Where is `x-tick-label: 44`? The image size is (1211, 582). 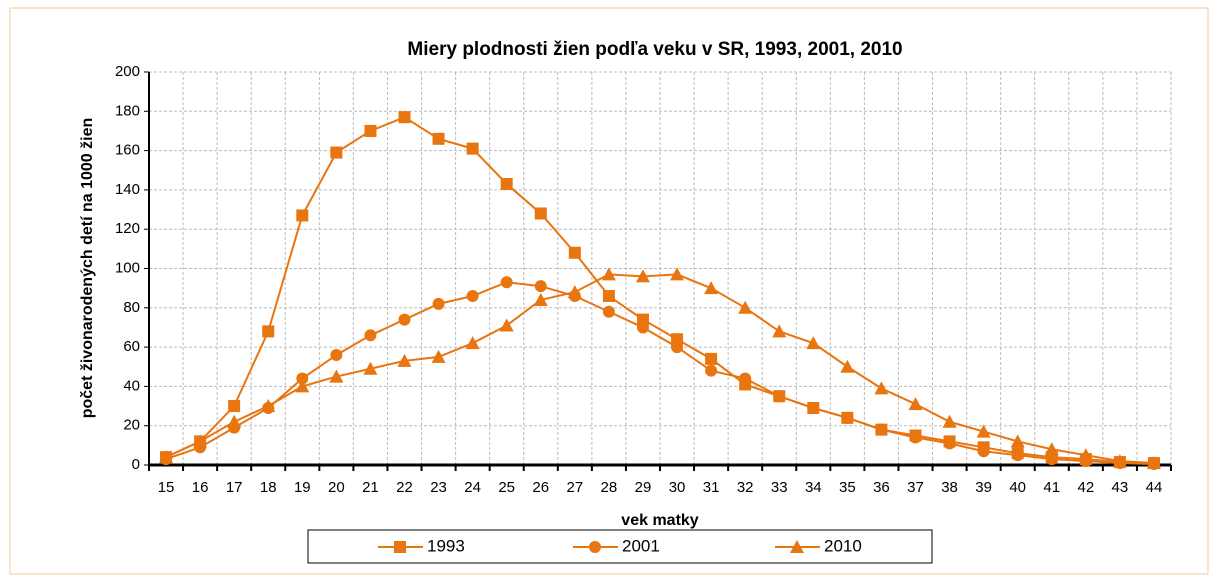 x-tick-label: 44 is located at coordinates (1154, 487).